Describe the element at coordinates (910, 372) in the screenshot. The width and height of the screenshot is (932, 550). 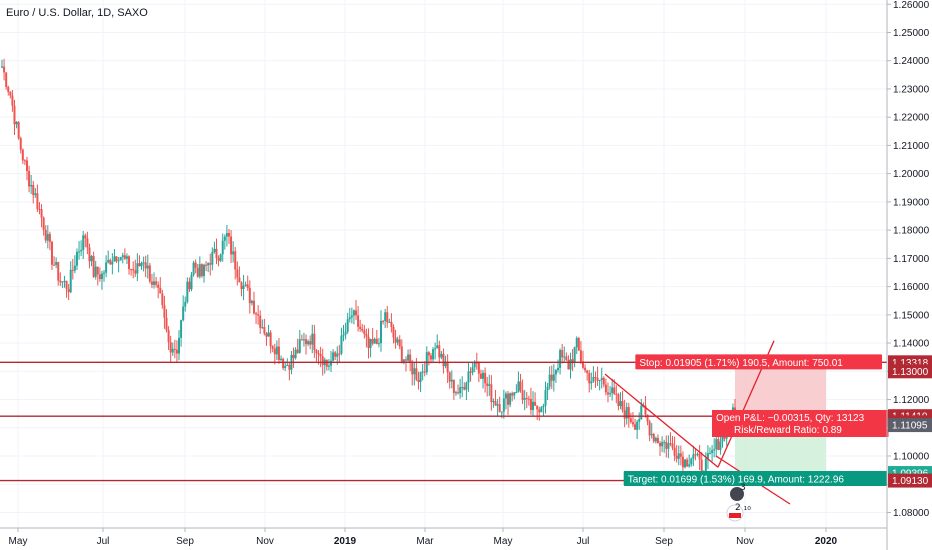
I see `price-tag-label: 1.13000` at that location.